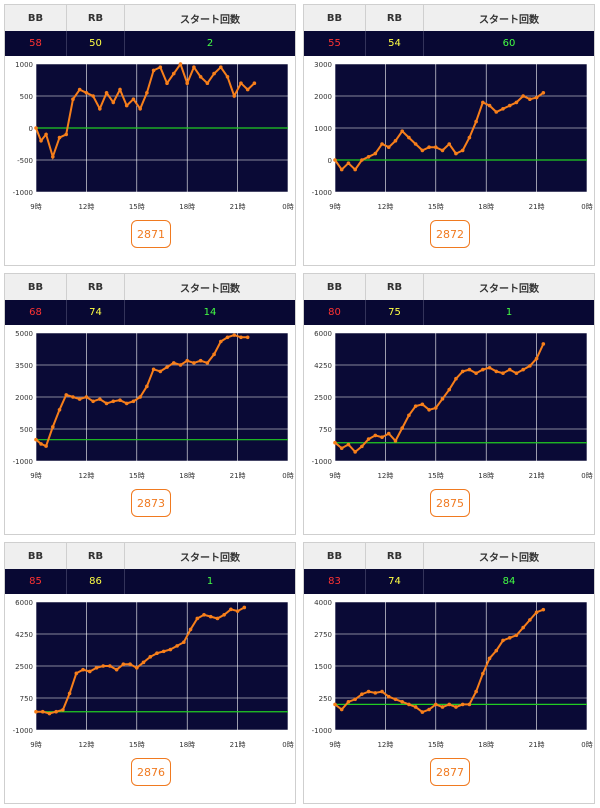  What do you see at coordinates (323, 334) in the screenshot?
I see `y-tick-label: 6000` at bounding box center [323, 334].